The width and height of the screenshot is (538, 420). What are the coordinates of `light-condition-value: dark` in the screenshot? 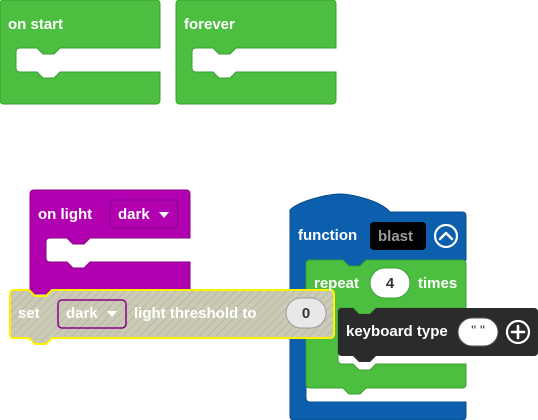 It's located at (134, 214).